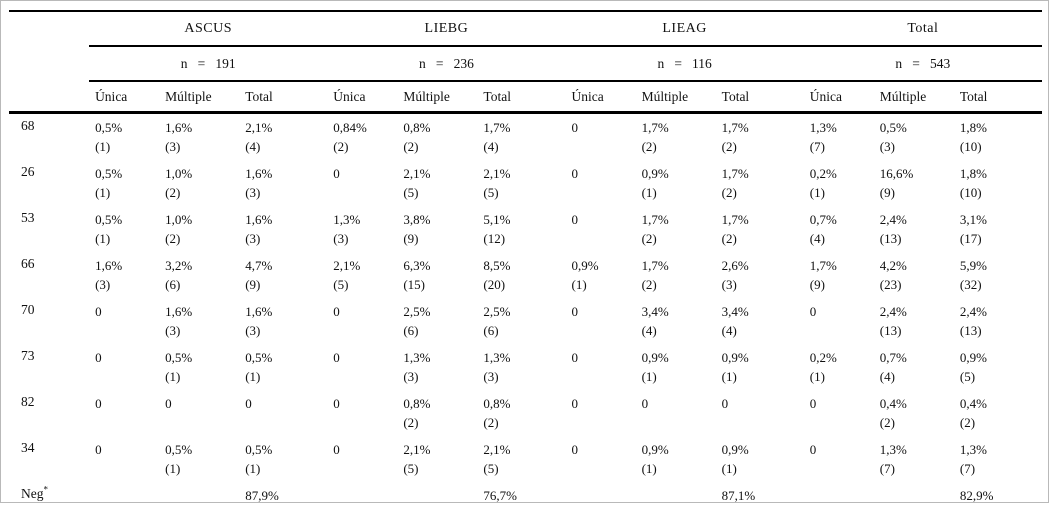  I want to click on data-cell: 1,7% (4), so click(521, 137).